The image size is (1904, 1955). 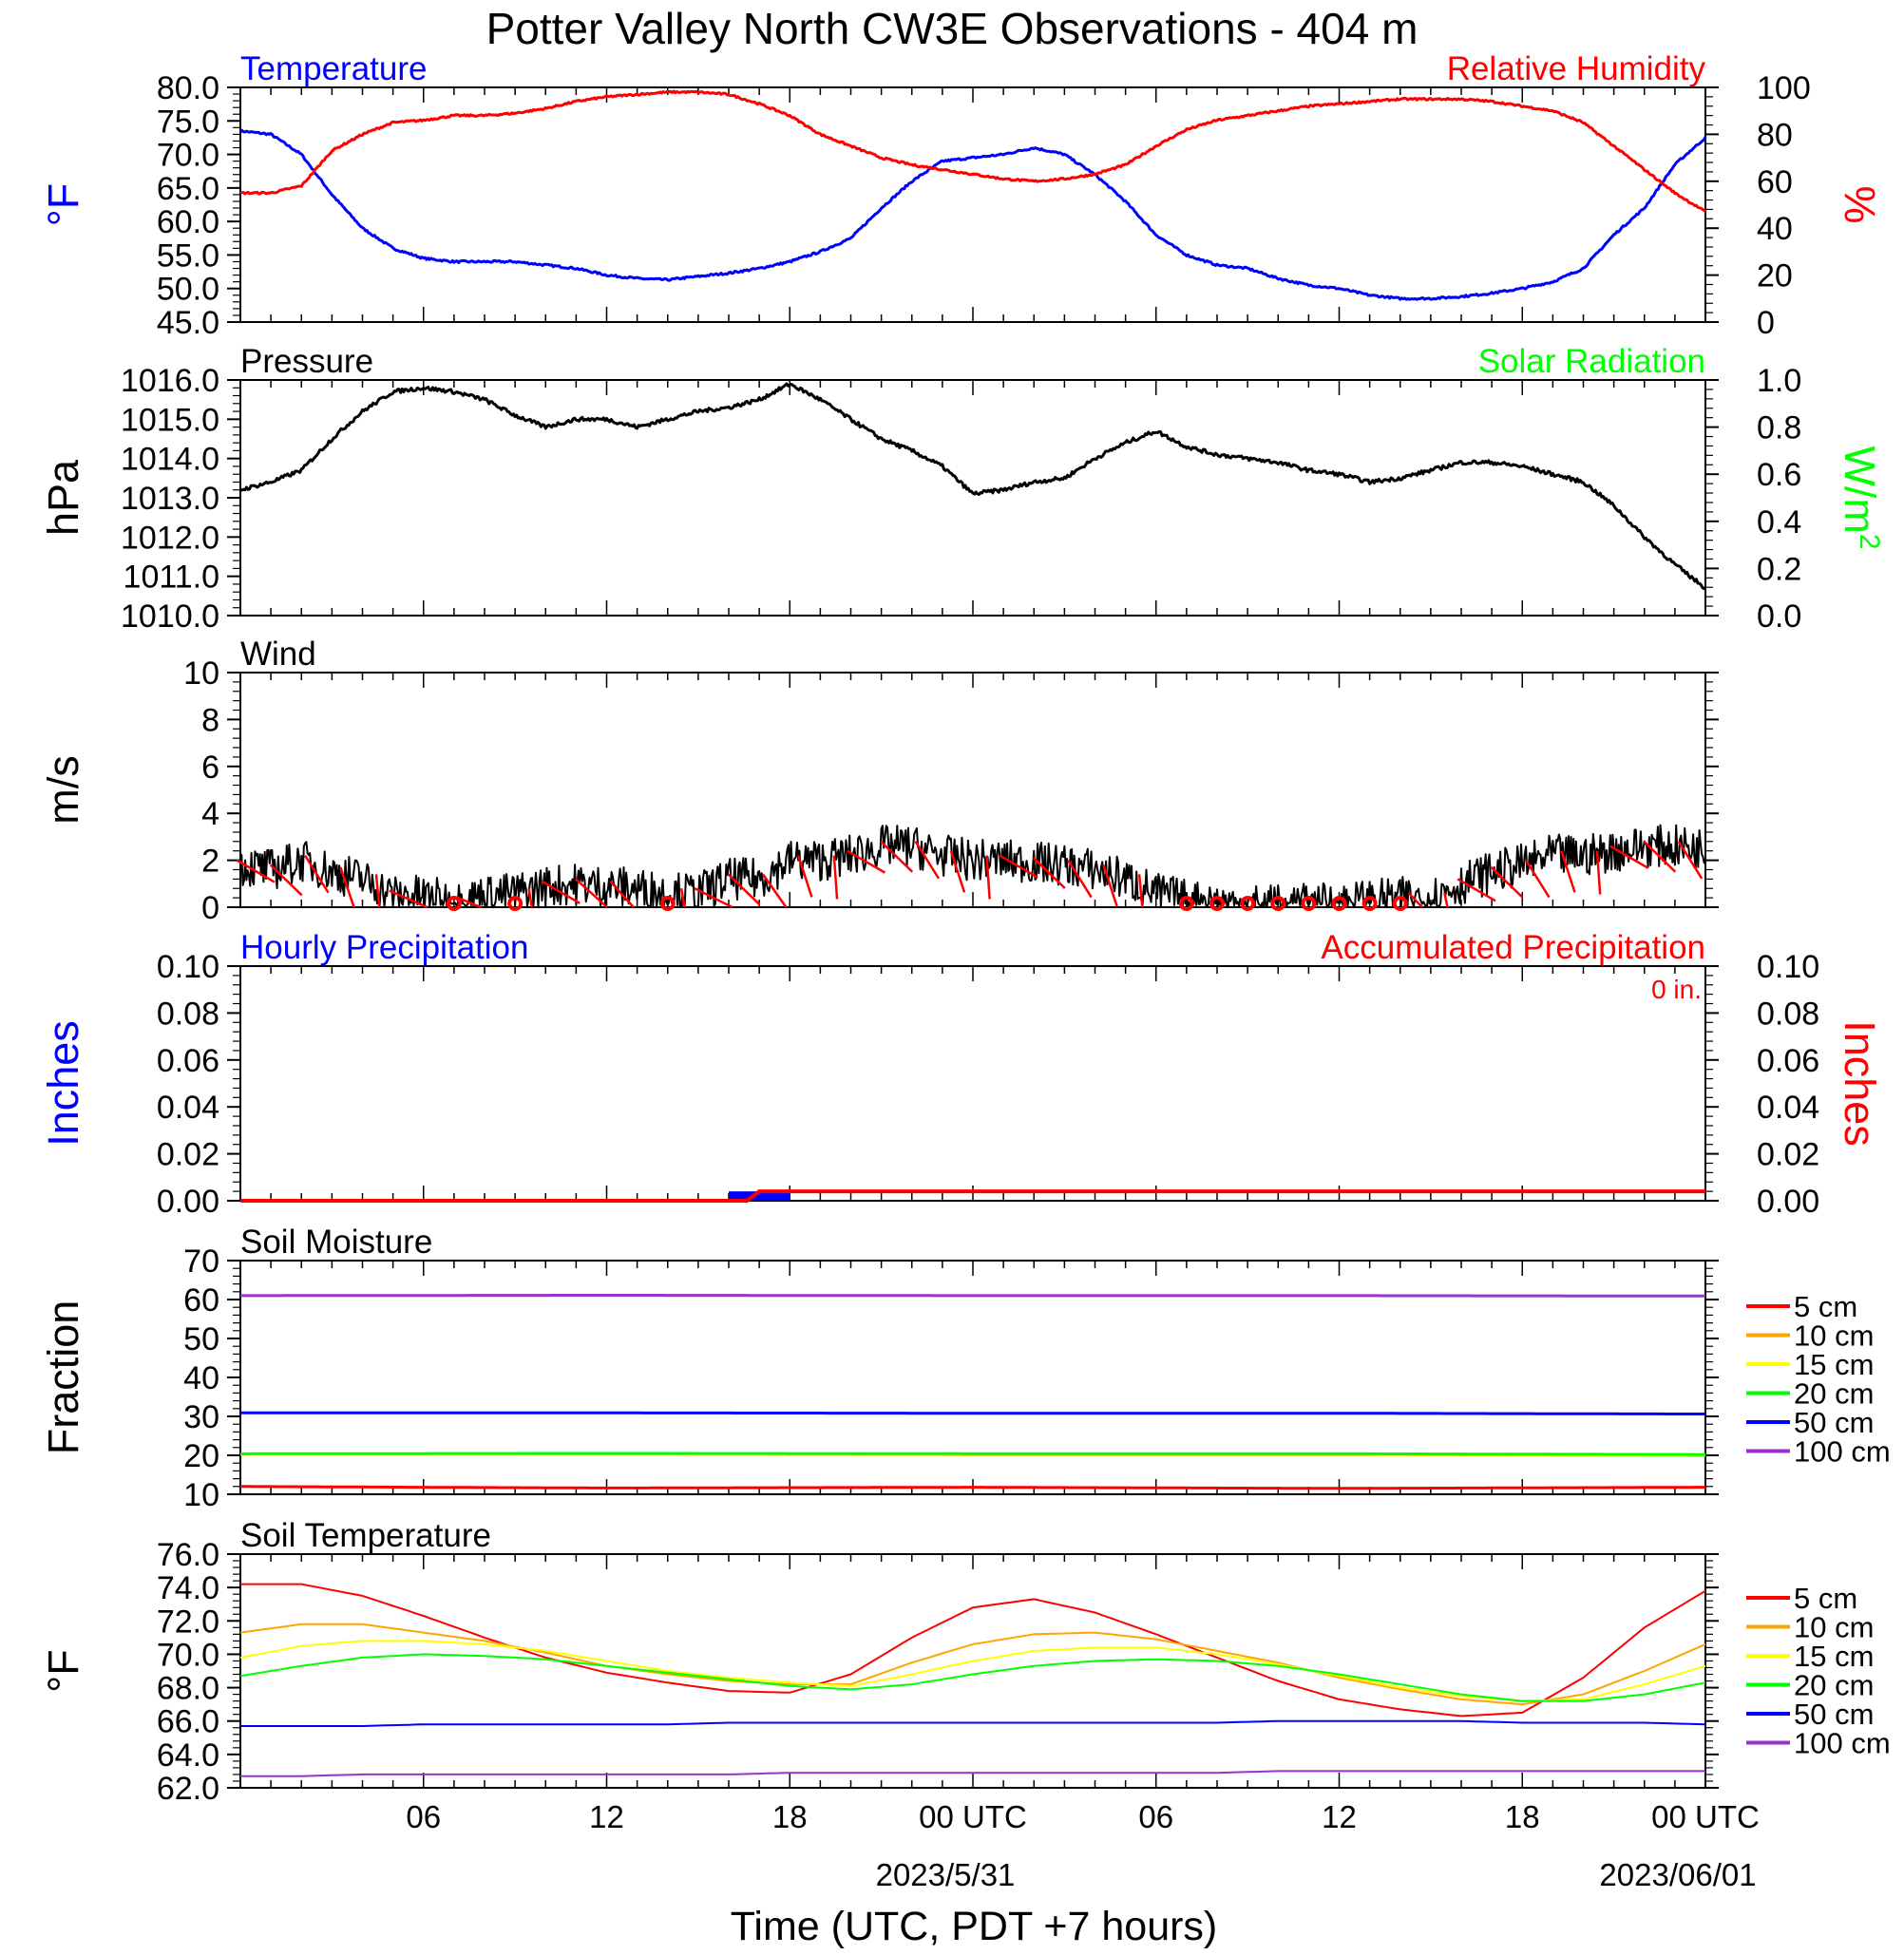 What do you see at coordinates (972, 866) in the screenshot?
I see `series-wind` at bounding box center [972, 866].